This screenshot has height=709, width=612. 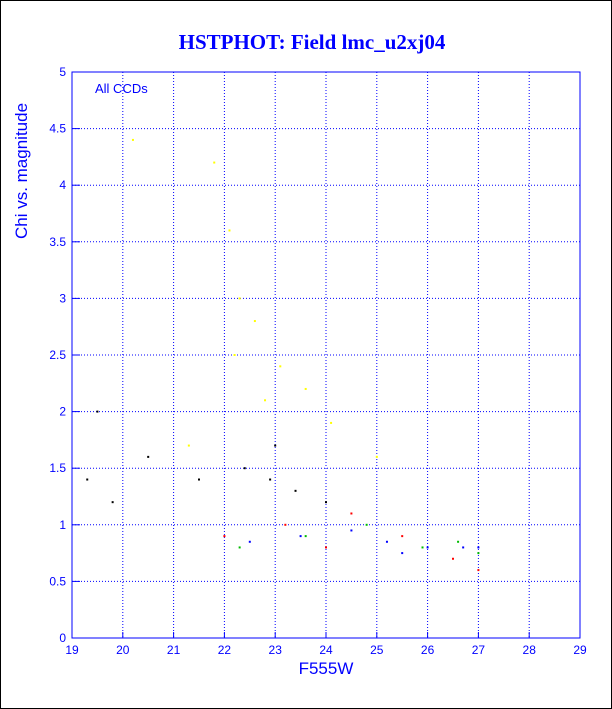 I want to click on x-tick-label: 29, so click(x=580, y=650).